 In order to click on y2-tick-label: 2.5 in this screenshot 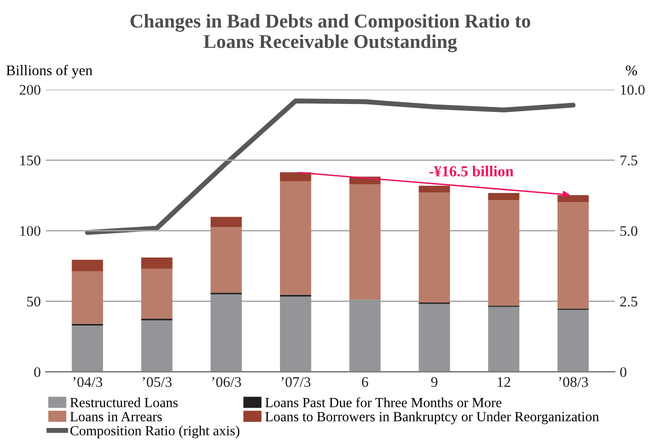, I will do `click(629, 301)`.